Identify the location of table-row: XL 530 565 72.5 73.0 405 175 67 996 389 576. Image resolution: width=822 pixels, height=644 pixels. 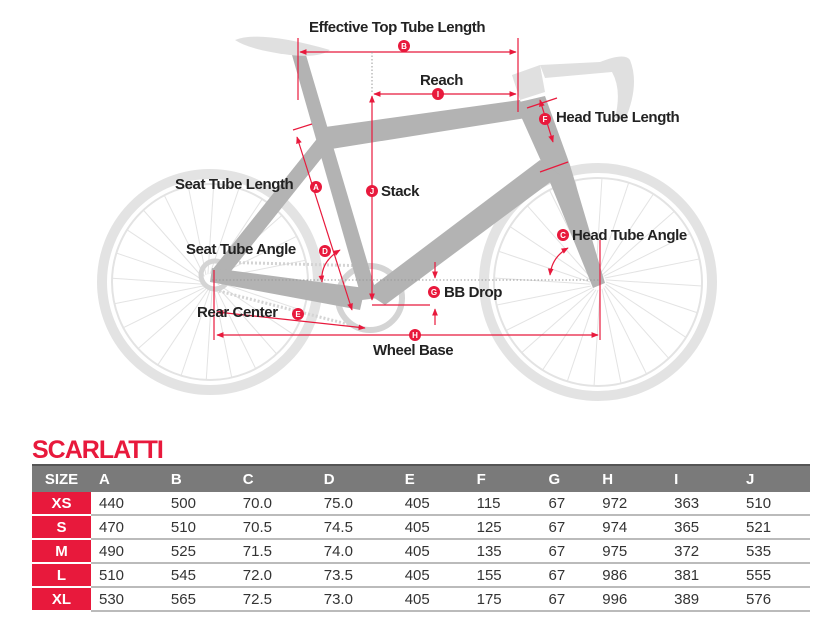
(421, 599).